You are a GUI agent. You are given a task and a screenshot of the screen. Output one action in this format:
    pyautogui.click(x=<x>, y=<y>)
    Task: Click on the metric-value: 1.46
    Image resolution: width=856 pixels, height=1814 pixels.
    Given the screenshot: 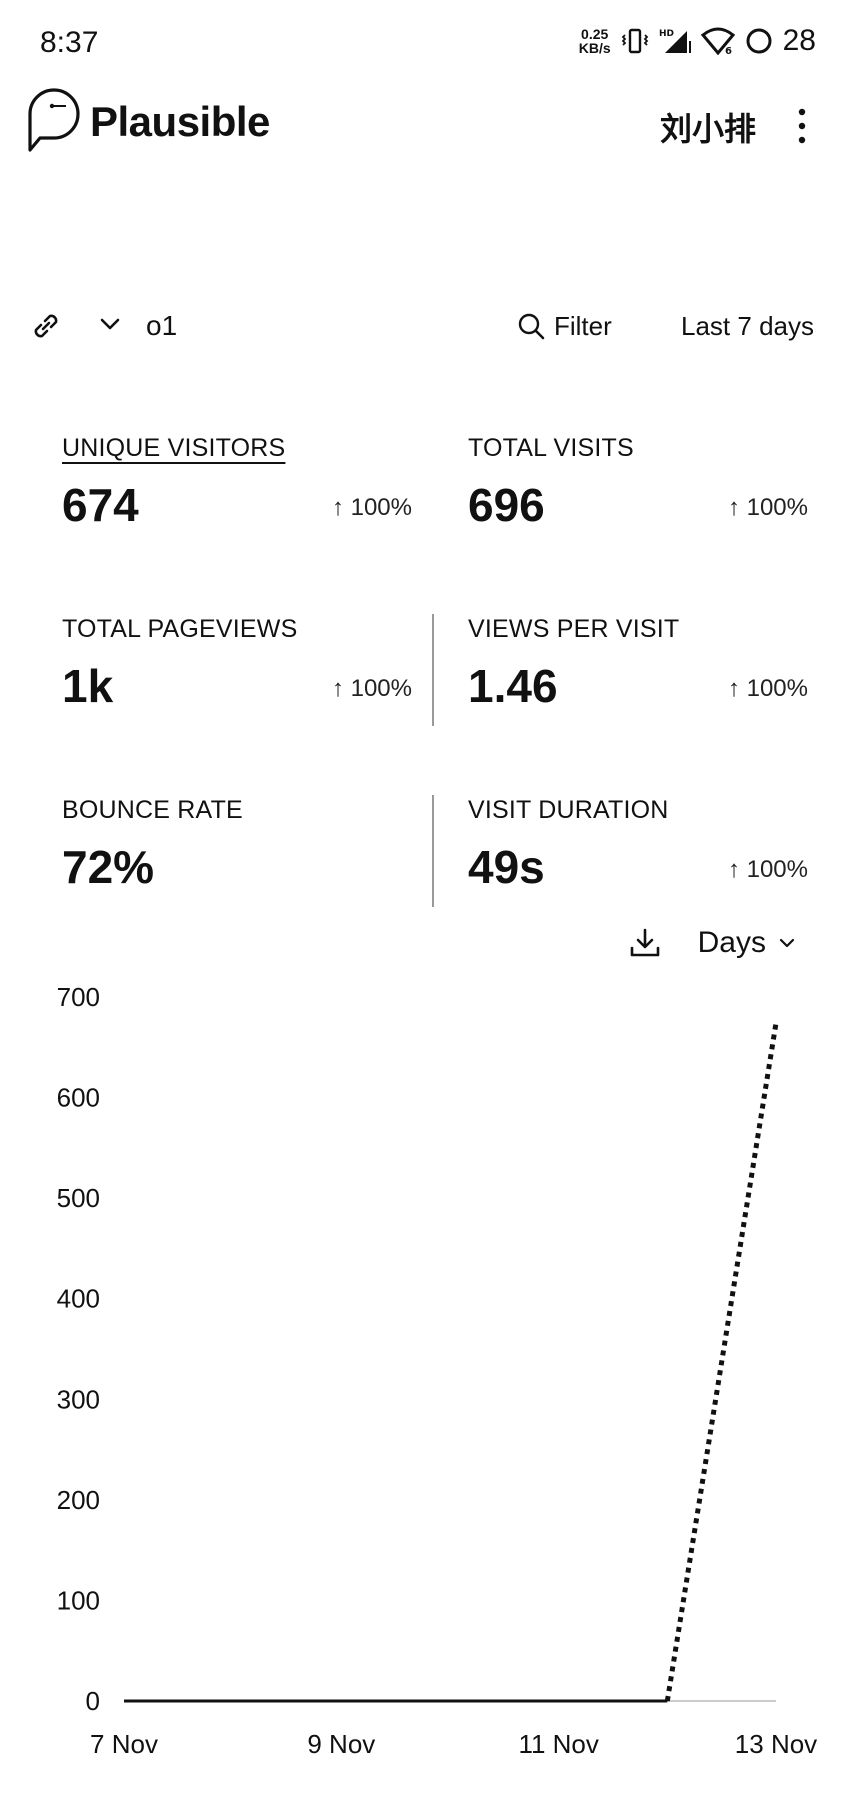 What is the action you would take?
    pyautogui.click(x=513, y=686)
    